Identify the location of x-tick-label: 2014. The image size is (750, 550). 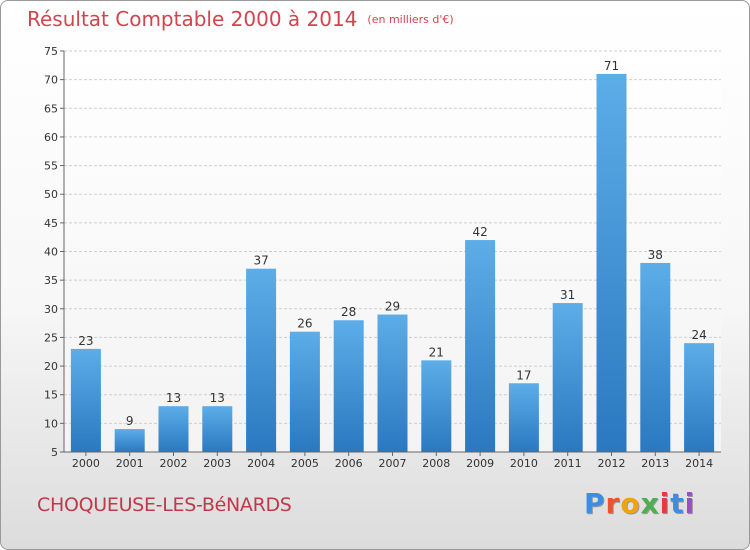
(699, 463).